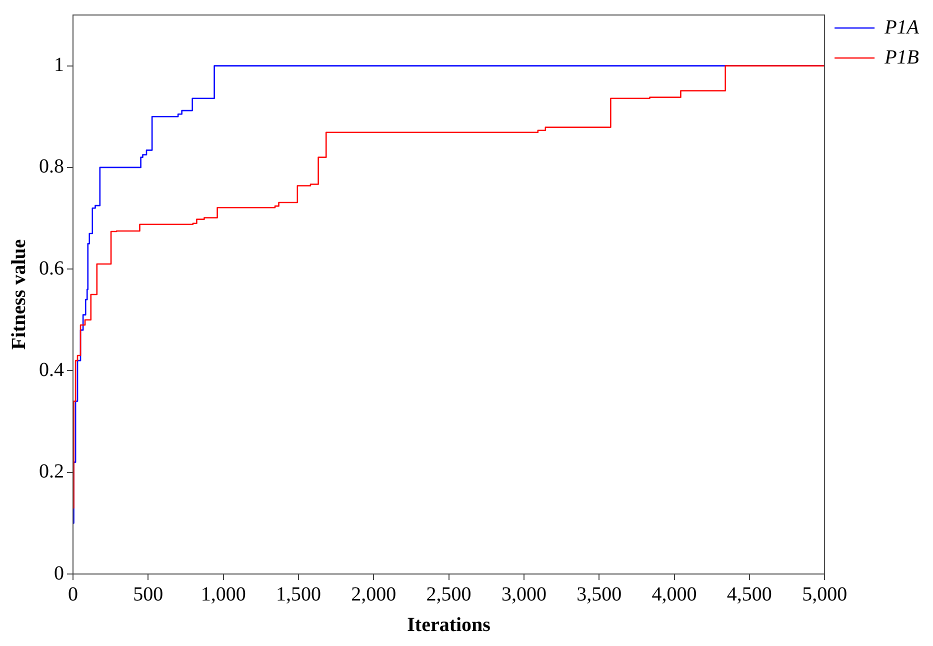  What do you see at coordinates (599, 594) in the screenshot?
I see `x-tick-label: 3,500` at bounding box center [599, 594].